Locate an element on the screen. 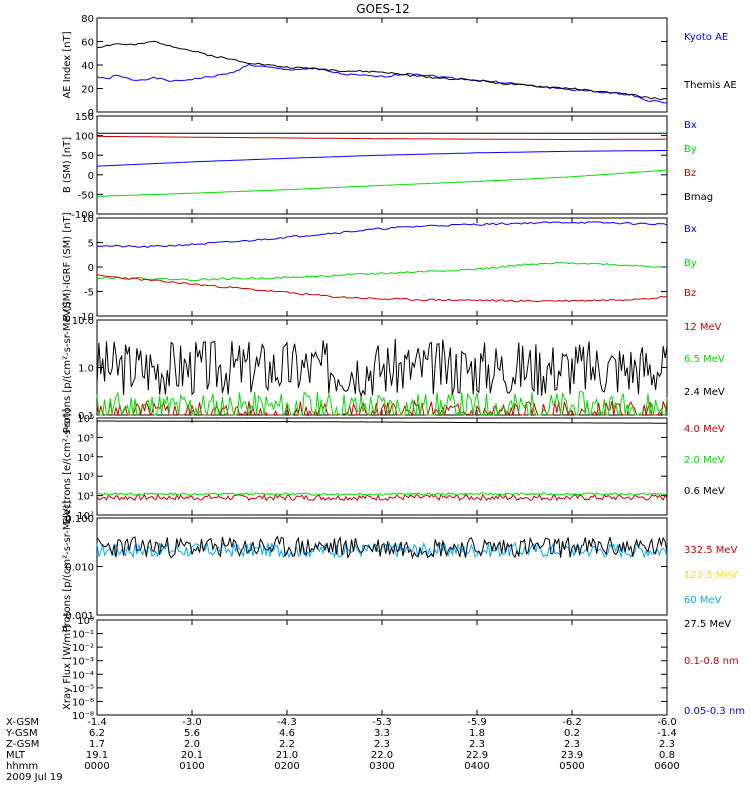  legend-entry: 122.5 MeV is located at coordinates (711, 575).